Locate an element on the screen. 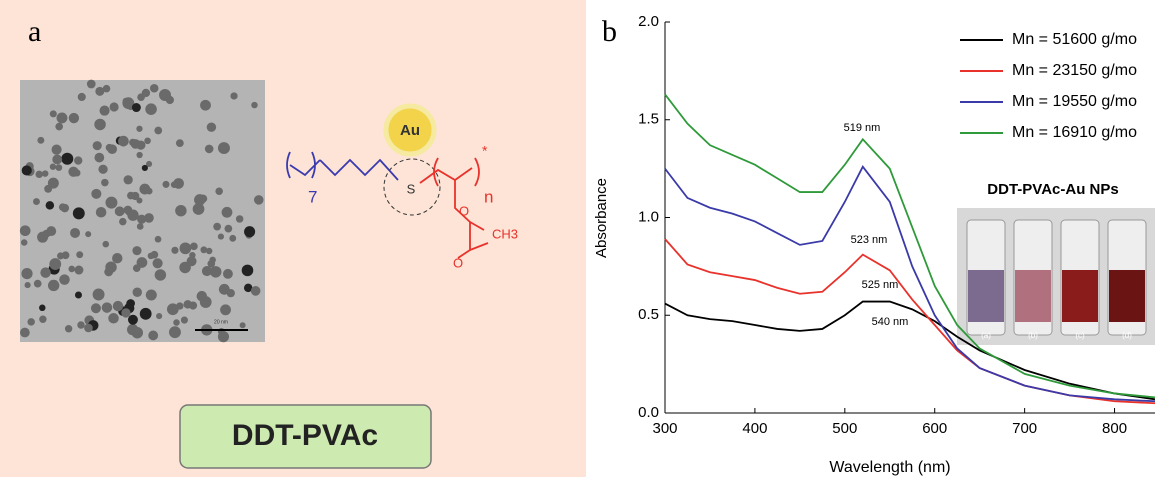 Image resolution: width=1155 pixels, height=482 pixels. gold-label: Au is located at coordinates (410, 130).